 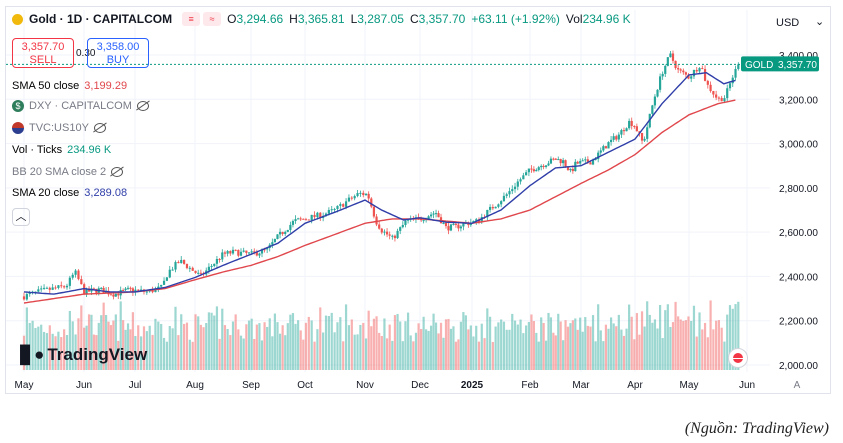 I want to click on chevron-down-icon: ⌄, so click(x=820, y=22).